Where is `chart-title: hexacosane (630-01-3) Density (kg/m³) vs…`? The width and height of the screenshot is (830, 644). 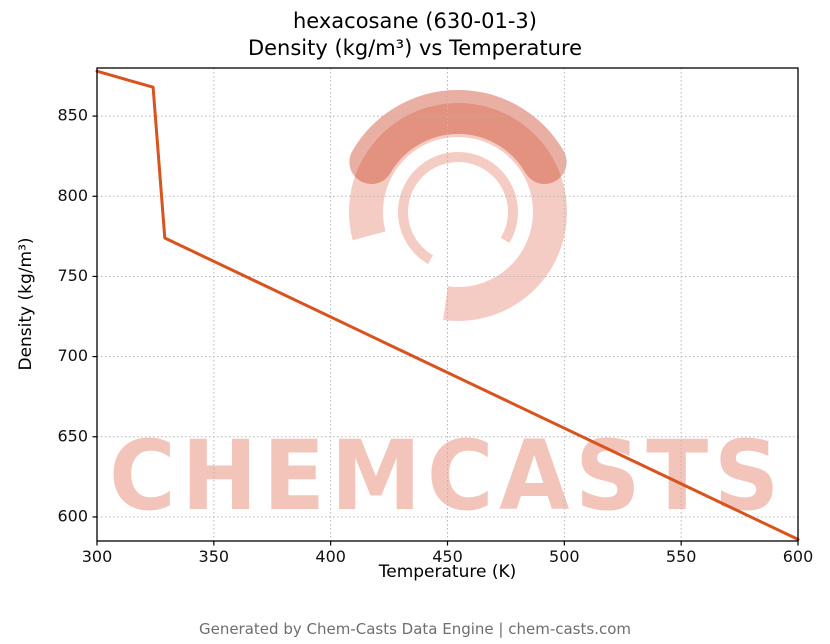
chart-title: hexacosane (630-01-3) Density (kg/m³) vs… is located at coordinates (415, 35).